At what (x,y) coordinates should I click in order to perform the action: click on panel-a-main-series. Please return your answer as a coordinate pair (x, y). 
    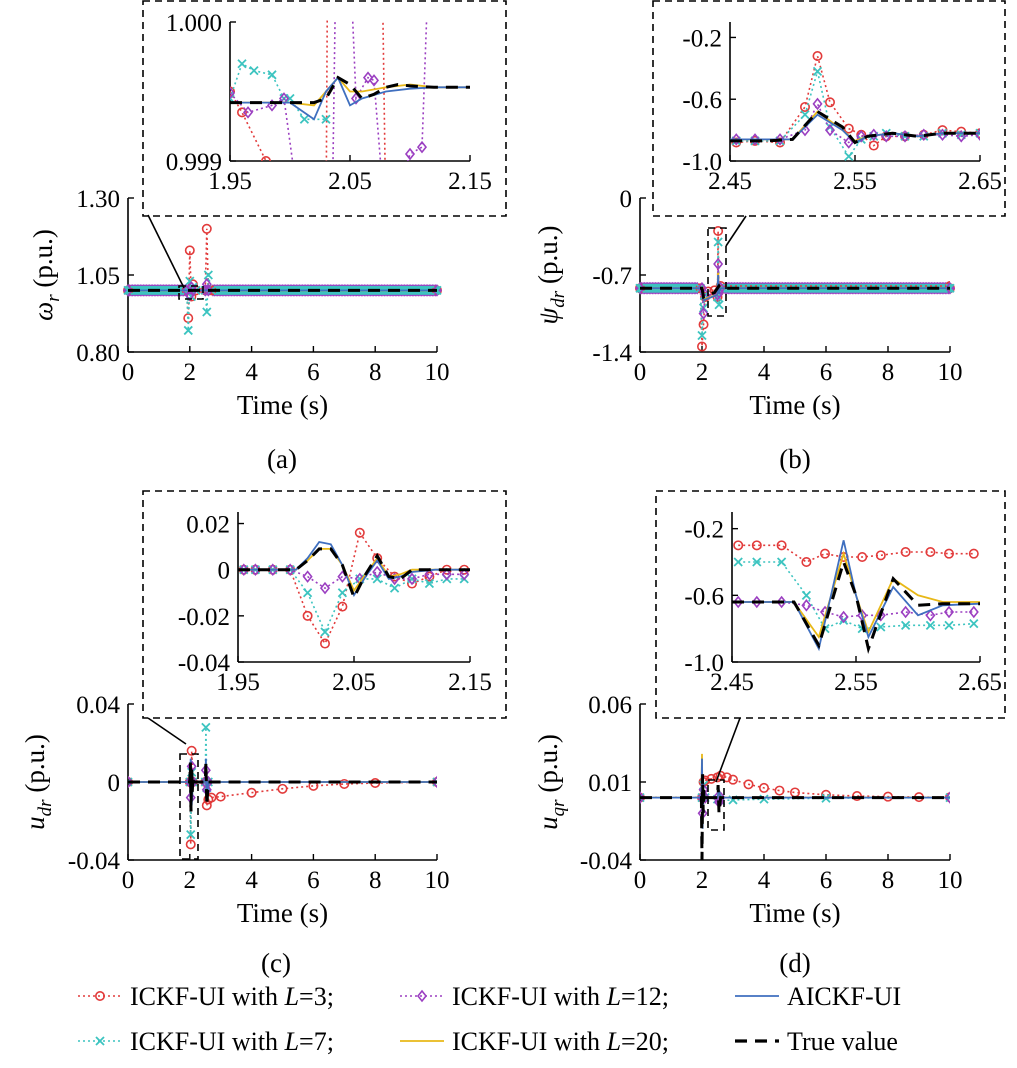
    Looking at the image, I should click on (282, 279).